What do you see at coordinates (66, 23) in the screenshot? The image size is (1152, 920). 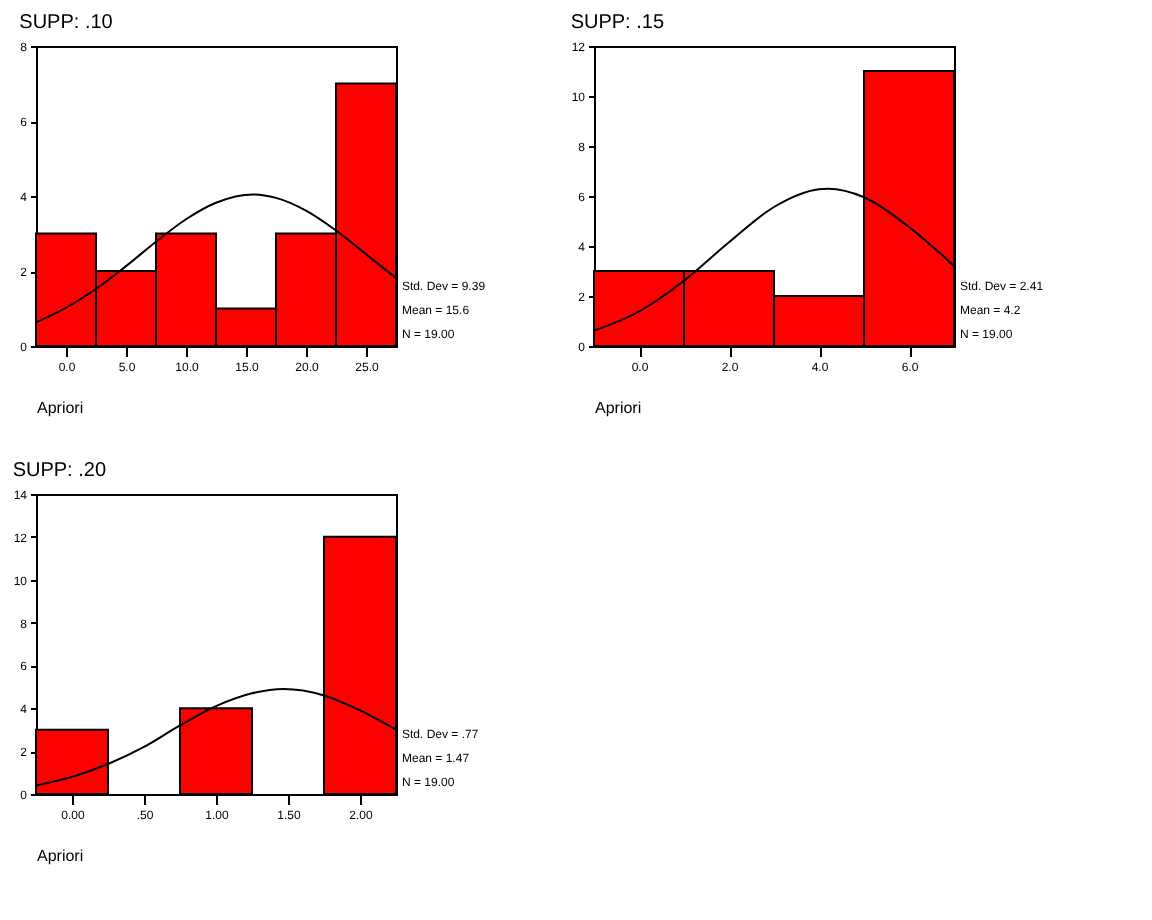 I see `chart-title: SUPP: .10` at bounding box center [66, 23].